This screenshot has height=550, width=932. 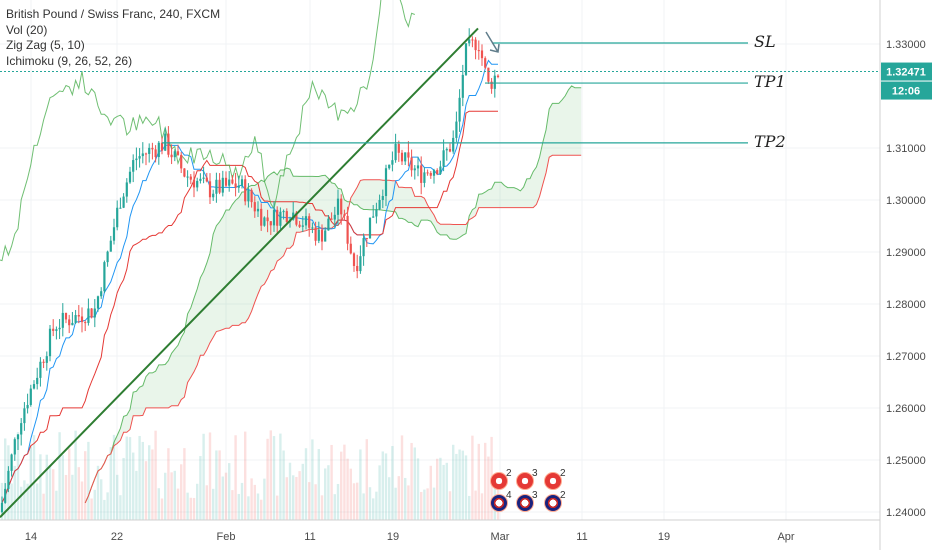 What do you see at coordinates (906, 253) in the screenshot?
I see `price-tick-label: 1.29000` at bounding box center [906, 253].